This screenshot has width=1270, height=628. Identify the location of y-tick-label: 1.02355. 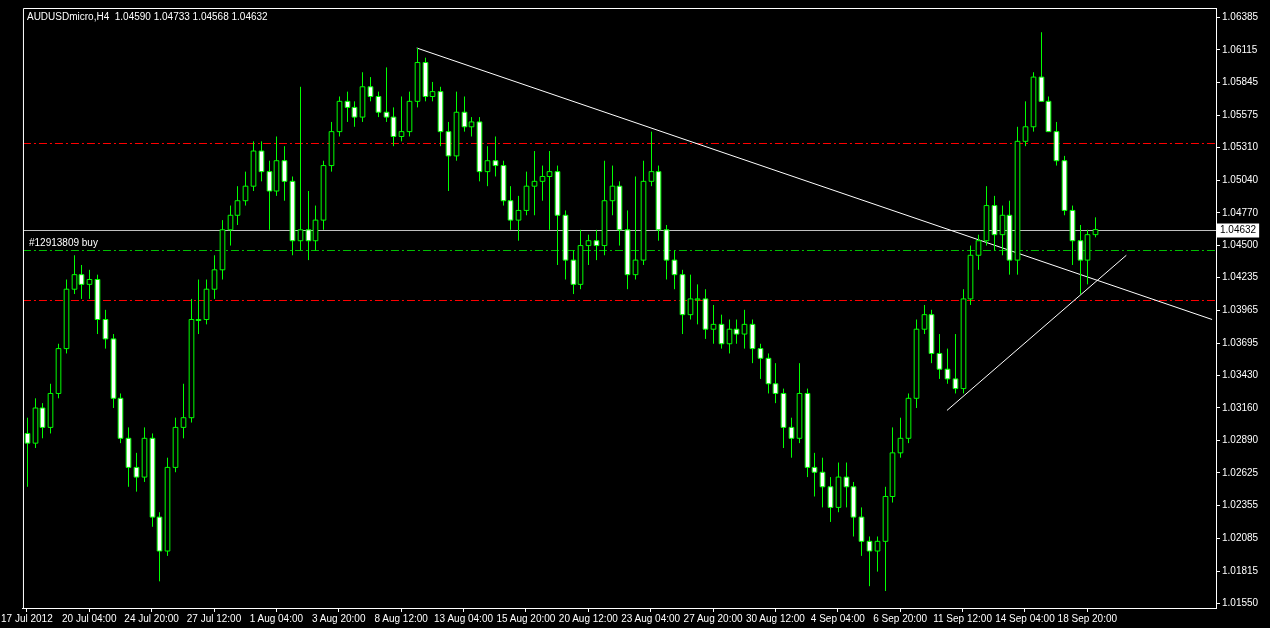
(1240, 505).